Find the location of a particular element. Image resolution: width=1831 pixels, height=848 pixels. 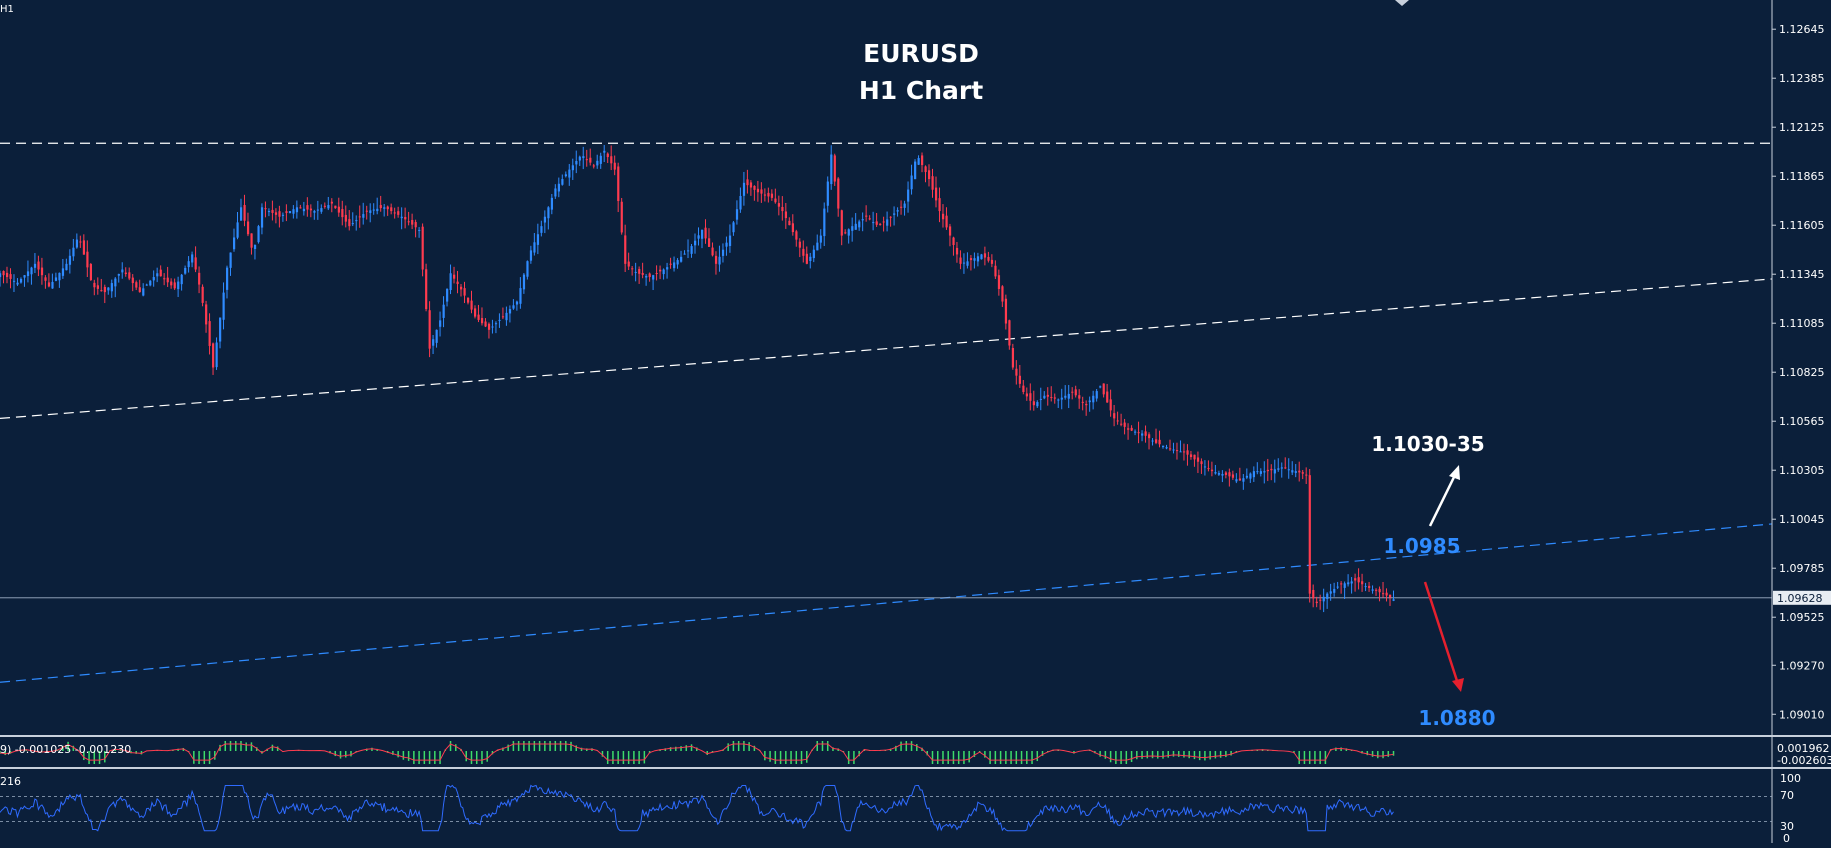

rsi-pane is located at coordinates (886, 808).